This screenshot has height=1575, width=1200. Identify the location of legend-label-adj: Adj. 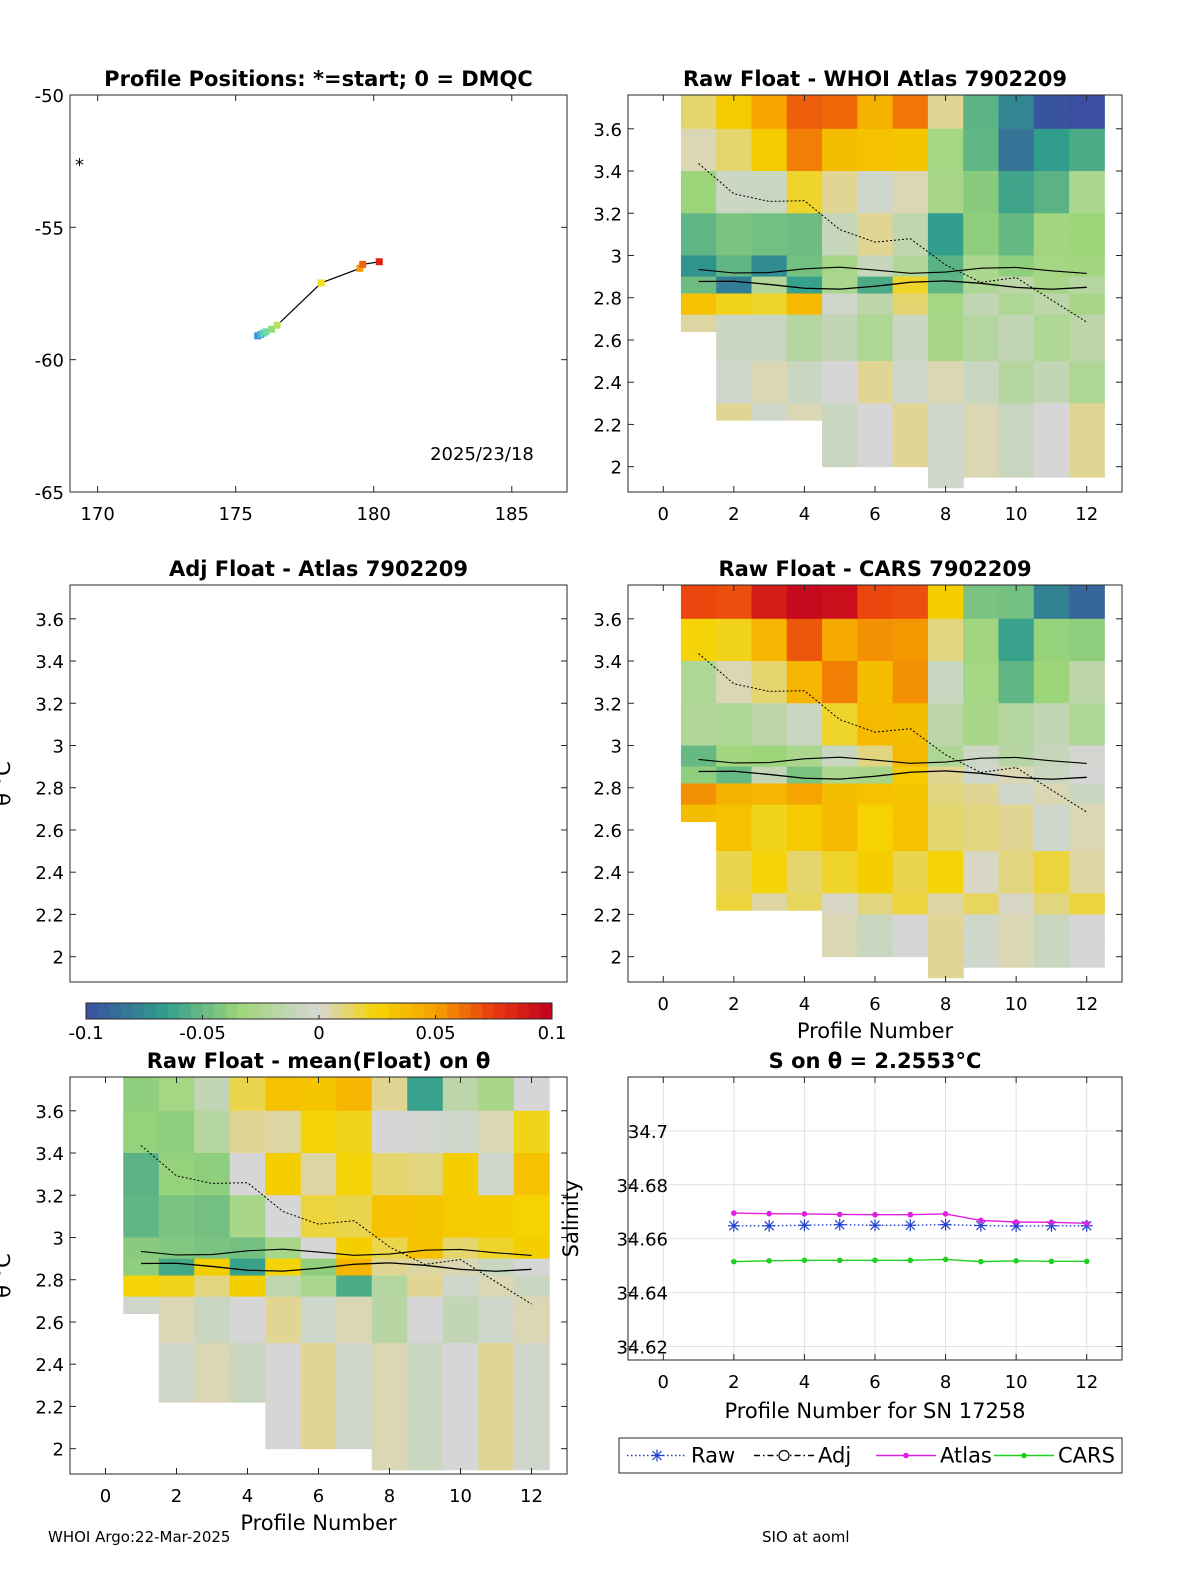
(834, 1456).